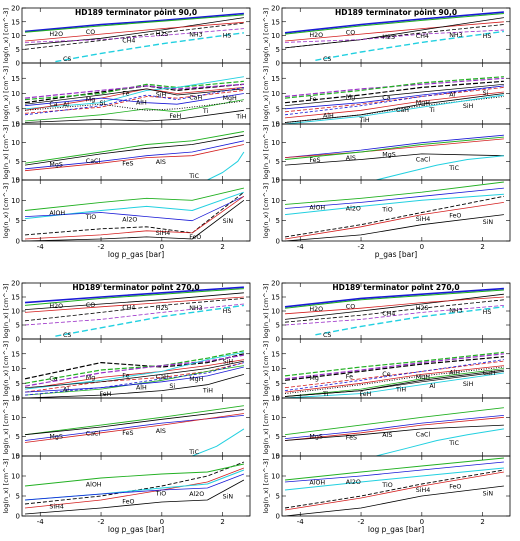  I want to click on series-line-tih, so click(134, 116).